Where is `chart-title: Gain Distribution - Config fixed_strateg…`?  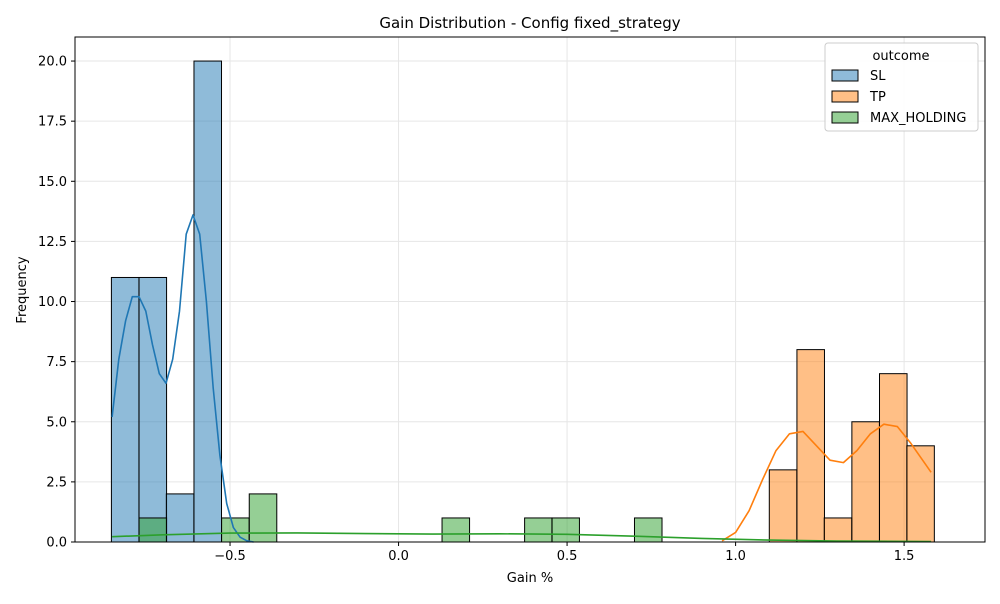 chart-title: Gain Distribution - Config fixed_strateg… is located at coordinates (529, 23).